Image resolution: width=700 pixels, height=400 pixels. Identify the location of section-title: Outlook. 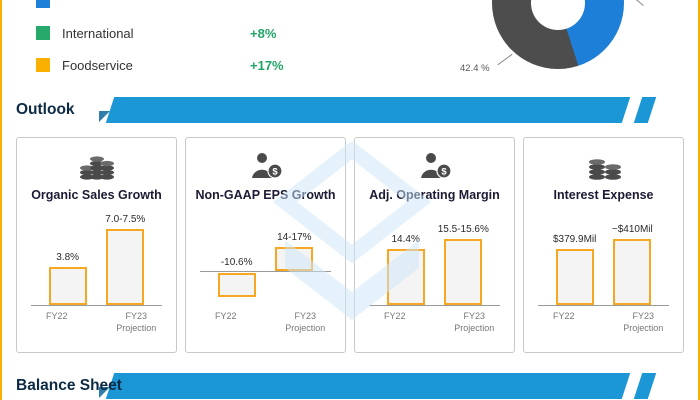
(45, 109).